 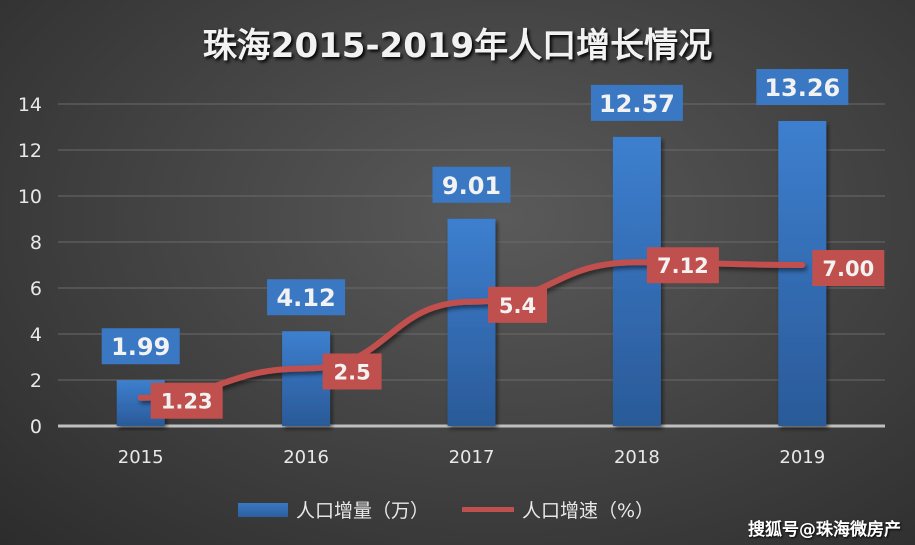 I want to click on legend-swatch-bar, so click(x=263, y=509).